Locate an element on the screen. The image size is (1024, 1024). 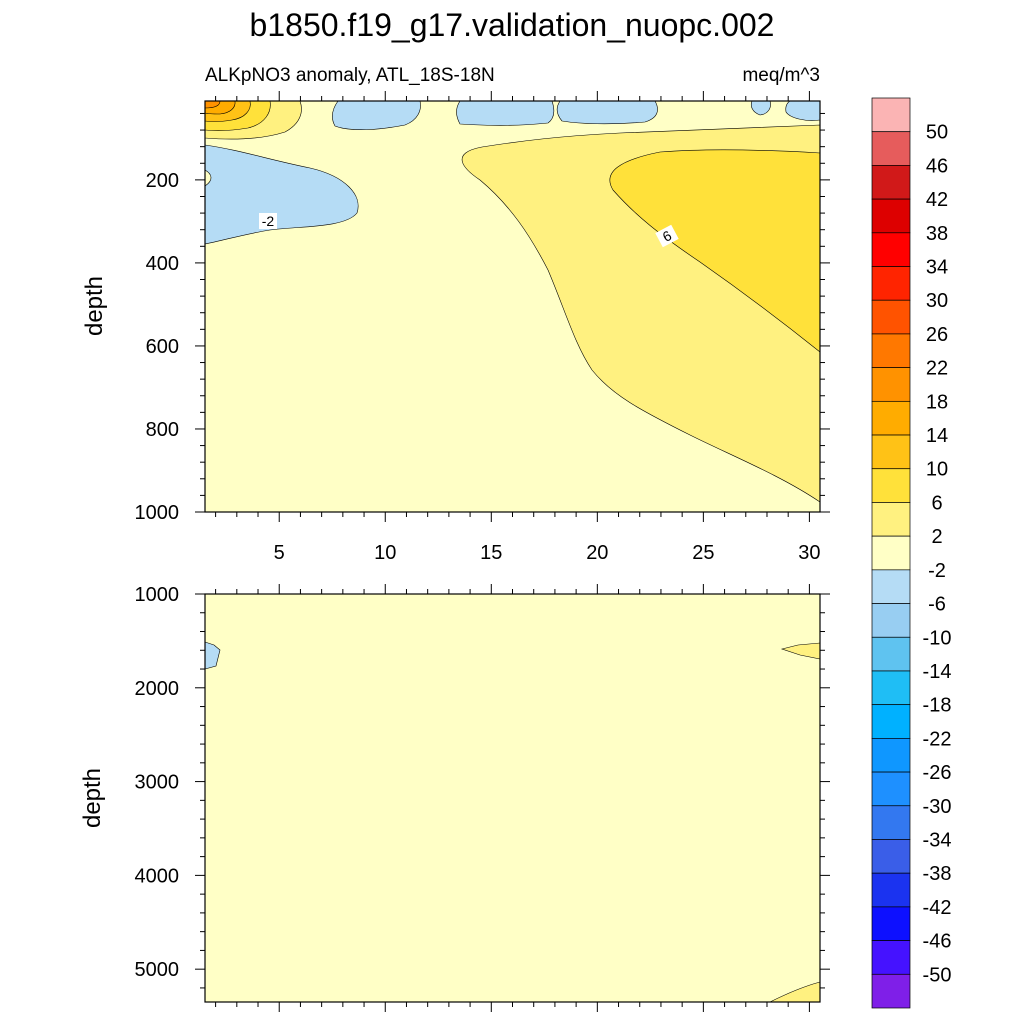
x-tick-label: 5 is located at coordinates (279, 553).